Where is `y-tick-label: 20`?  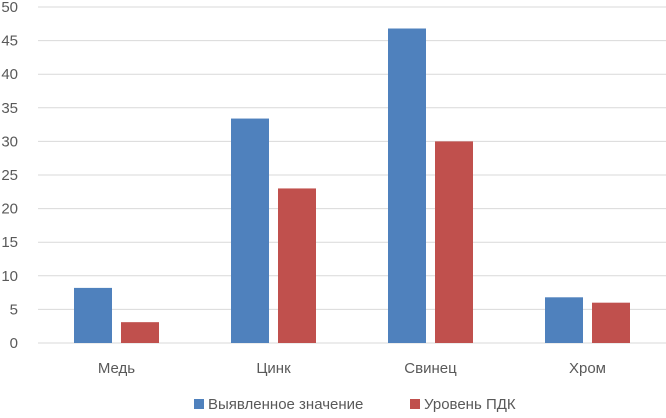 y-tick-label: 20 is located at coordinates (9, 209).